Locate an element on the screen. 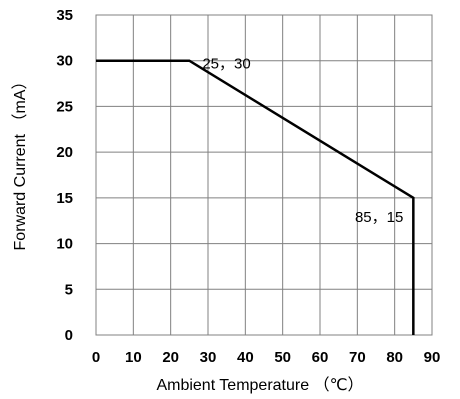 Image resolution: width=460 pixels, height=399 pixels. y-tick-label: 5 is located at coordinates (69, 289).